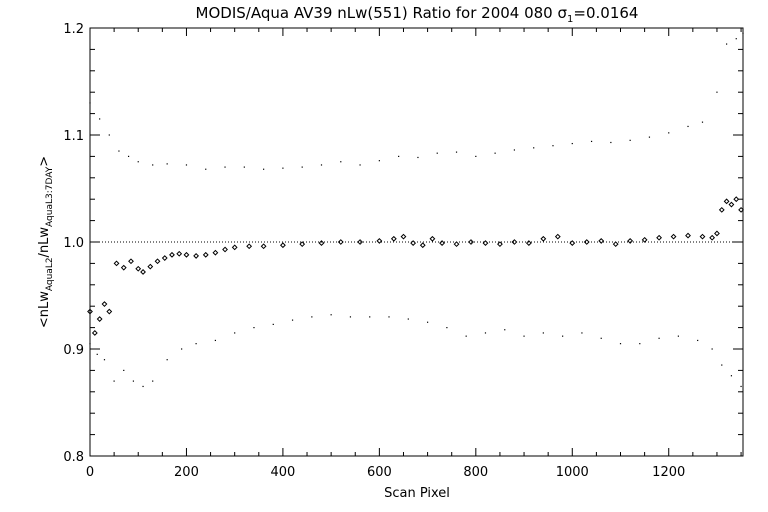 The height and width of the screenshot is (512, 768). I want to click on x-tick-label: 800, so click(475, 472).